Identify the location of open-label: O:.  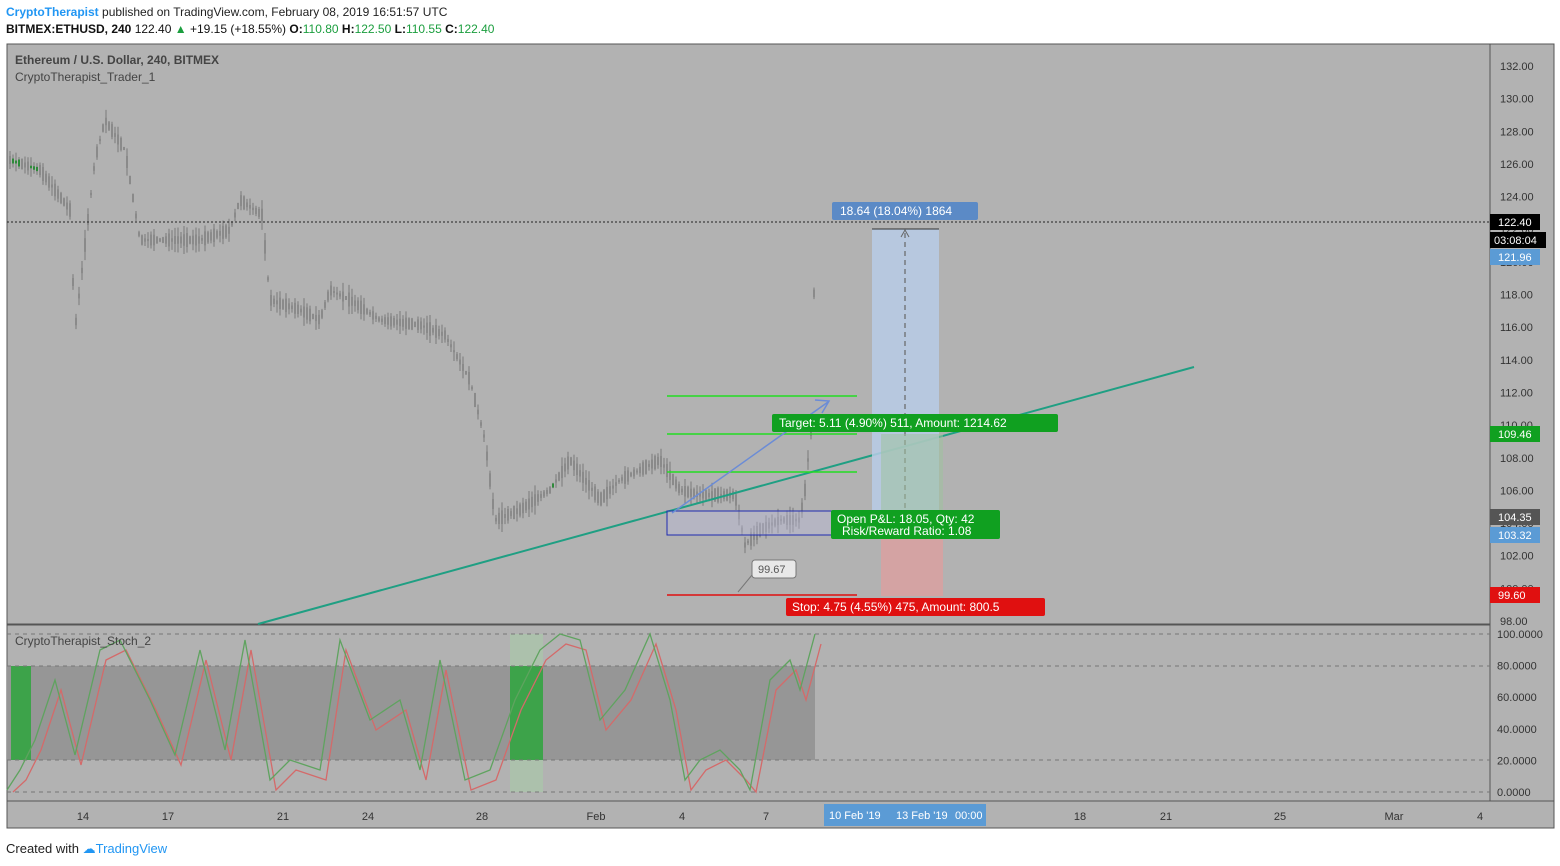
(296, 29).